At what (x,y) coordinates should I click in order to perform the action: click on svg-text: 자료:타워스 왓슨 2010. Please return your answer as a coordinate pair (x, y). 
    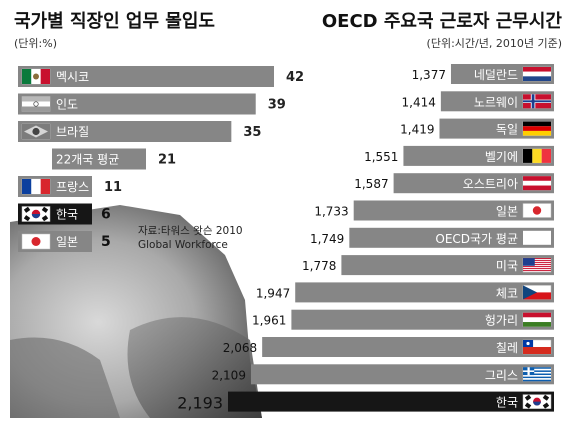
    Looking at the image, I should click on (190, 230).